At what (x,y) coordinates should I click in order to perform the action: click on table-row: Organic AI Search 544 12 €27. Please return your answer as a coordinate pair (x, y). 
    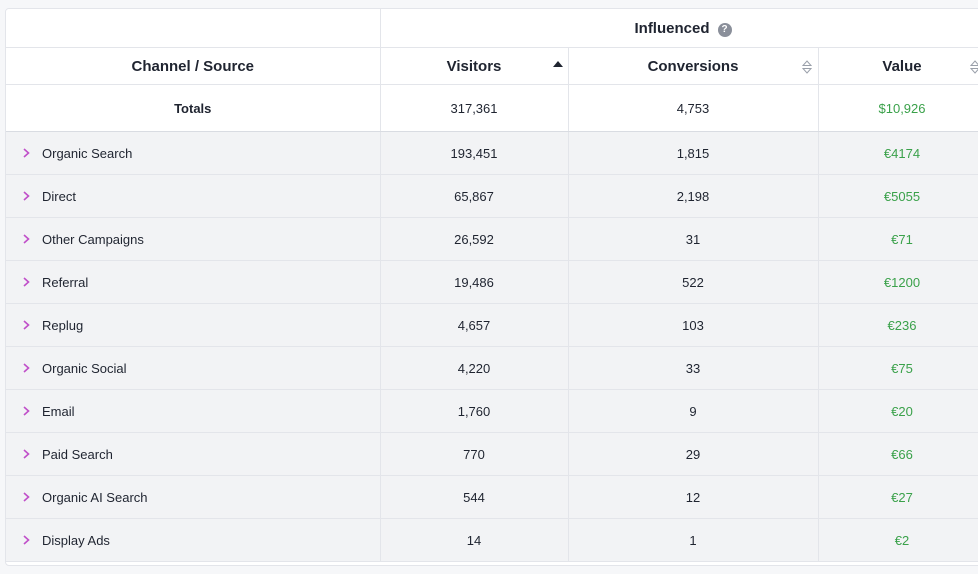
    Looking at the image, I should click on (492, 497).